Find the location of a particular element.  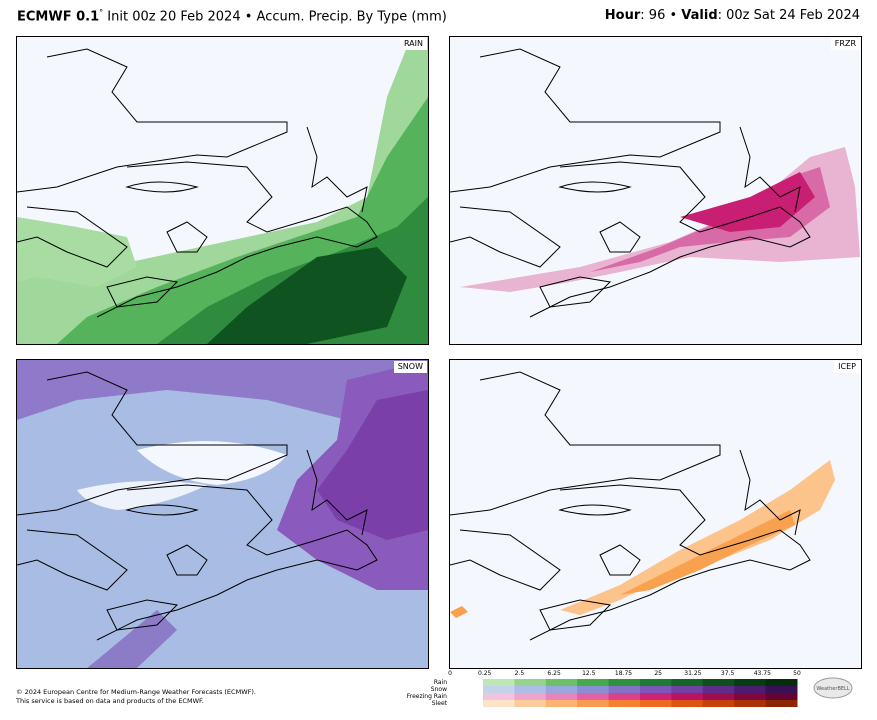

header-valid: Hour: 96 • Valid: 00z Sat 24 Feb 2024 is located at coordinates (732, 15).